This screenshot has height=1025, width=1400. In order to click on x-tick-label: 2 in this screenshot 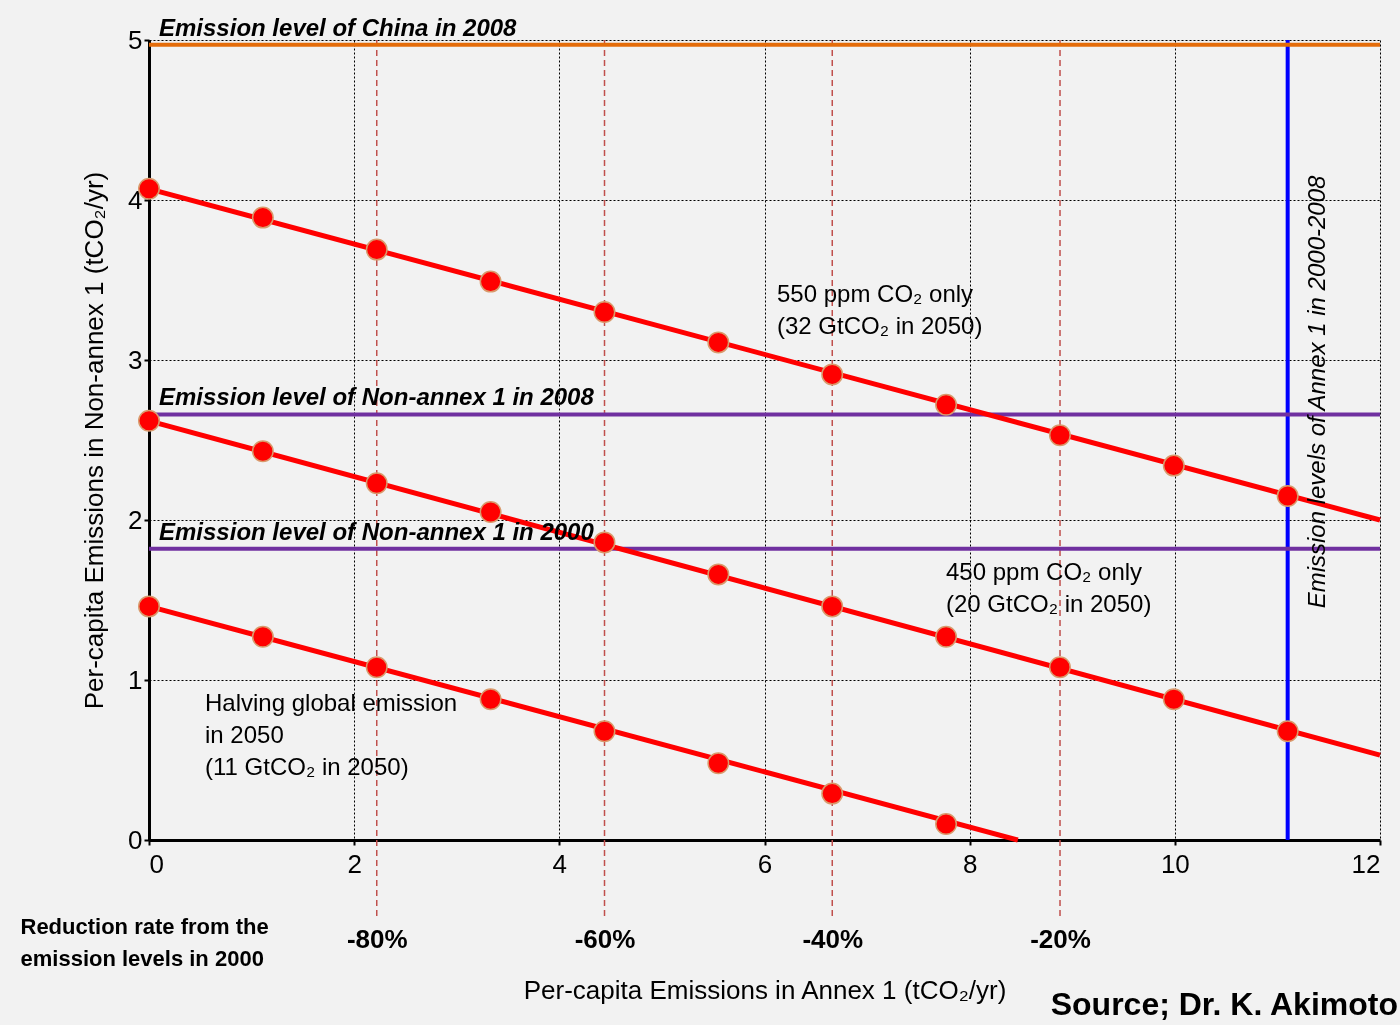, I will do `click(354, 863)`.